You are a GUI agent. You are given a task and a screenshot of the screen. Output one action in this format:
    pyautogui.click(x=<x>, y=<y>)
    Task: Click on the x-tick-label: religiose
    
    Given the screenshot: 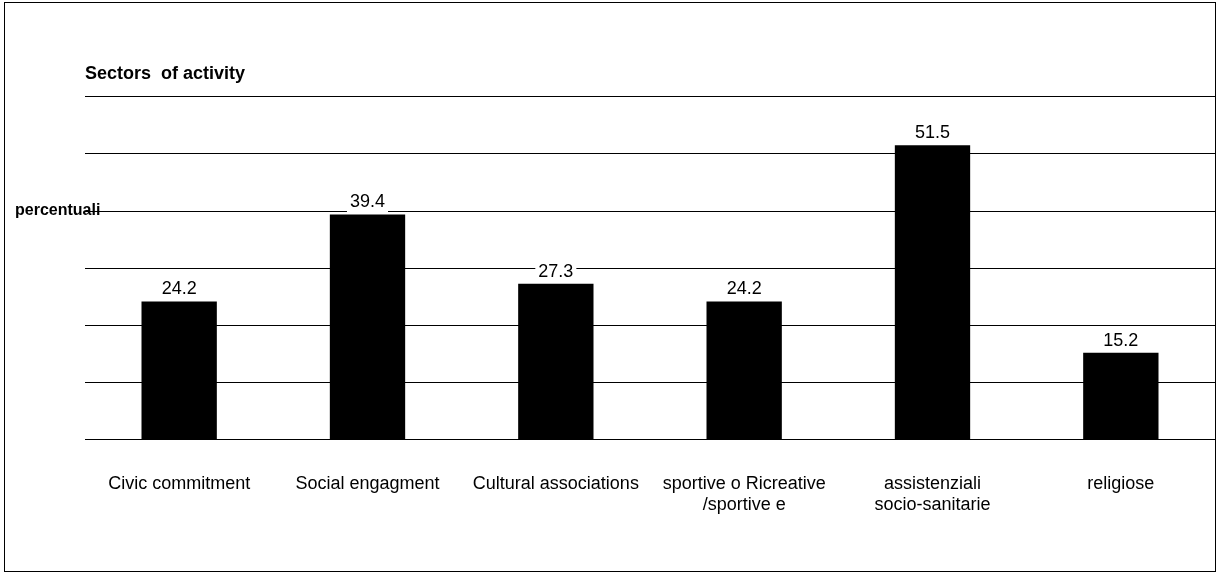 What is the action you would take?
    pyautogui.click(x=1121, y=482)
    